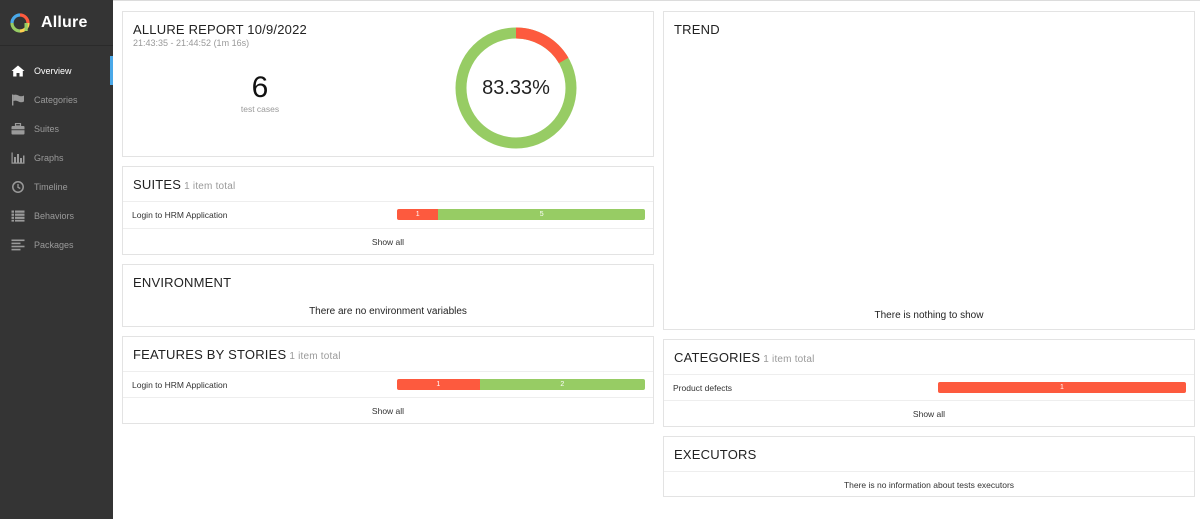  Describe the element at coordinates (18, 158) in the screenshot. I see `bar-chart-icon` at that location.